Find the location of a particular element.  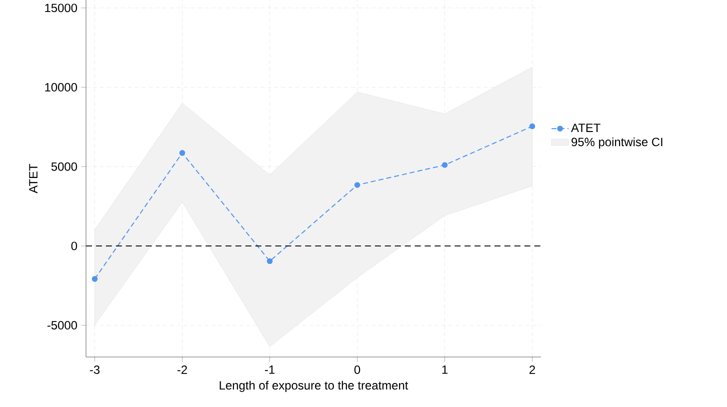

y-tick-label: 5000 is located at coordinates (64, 166).